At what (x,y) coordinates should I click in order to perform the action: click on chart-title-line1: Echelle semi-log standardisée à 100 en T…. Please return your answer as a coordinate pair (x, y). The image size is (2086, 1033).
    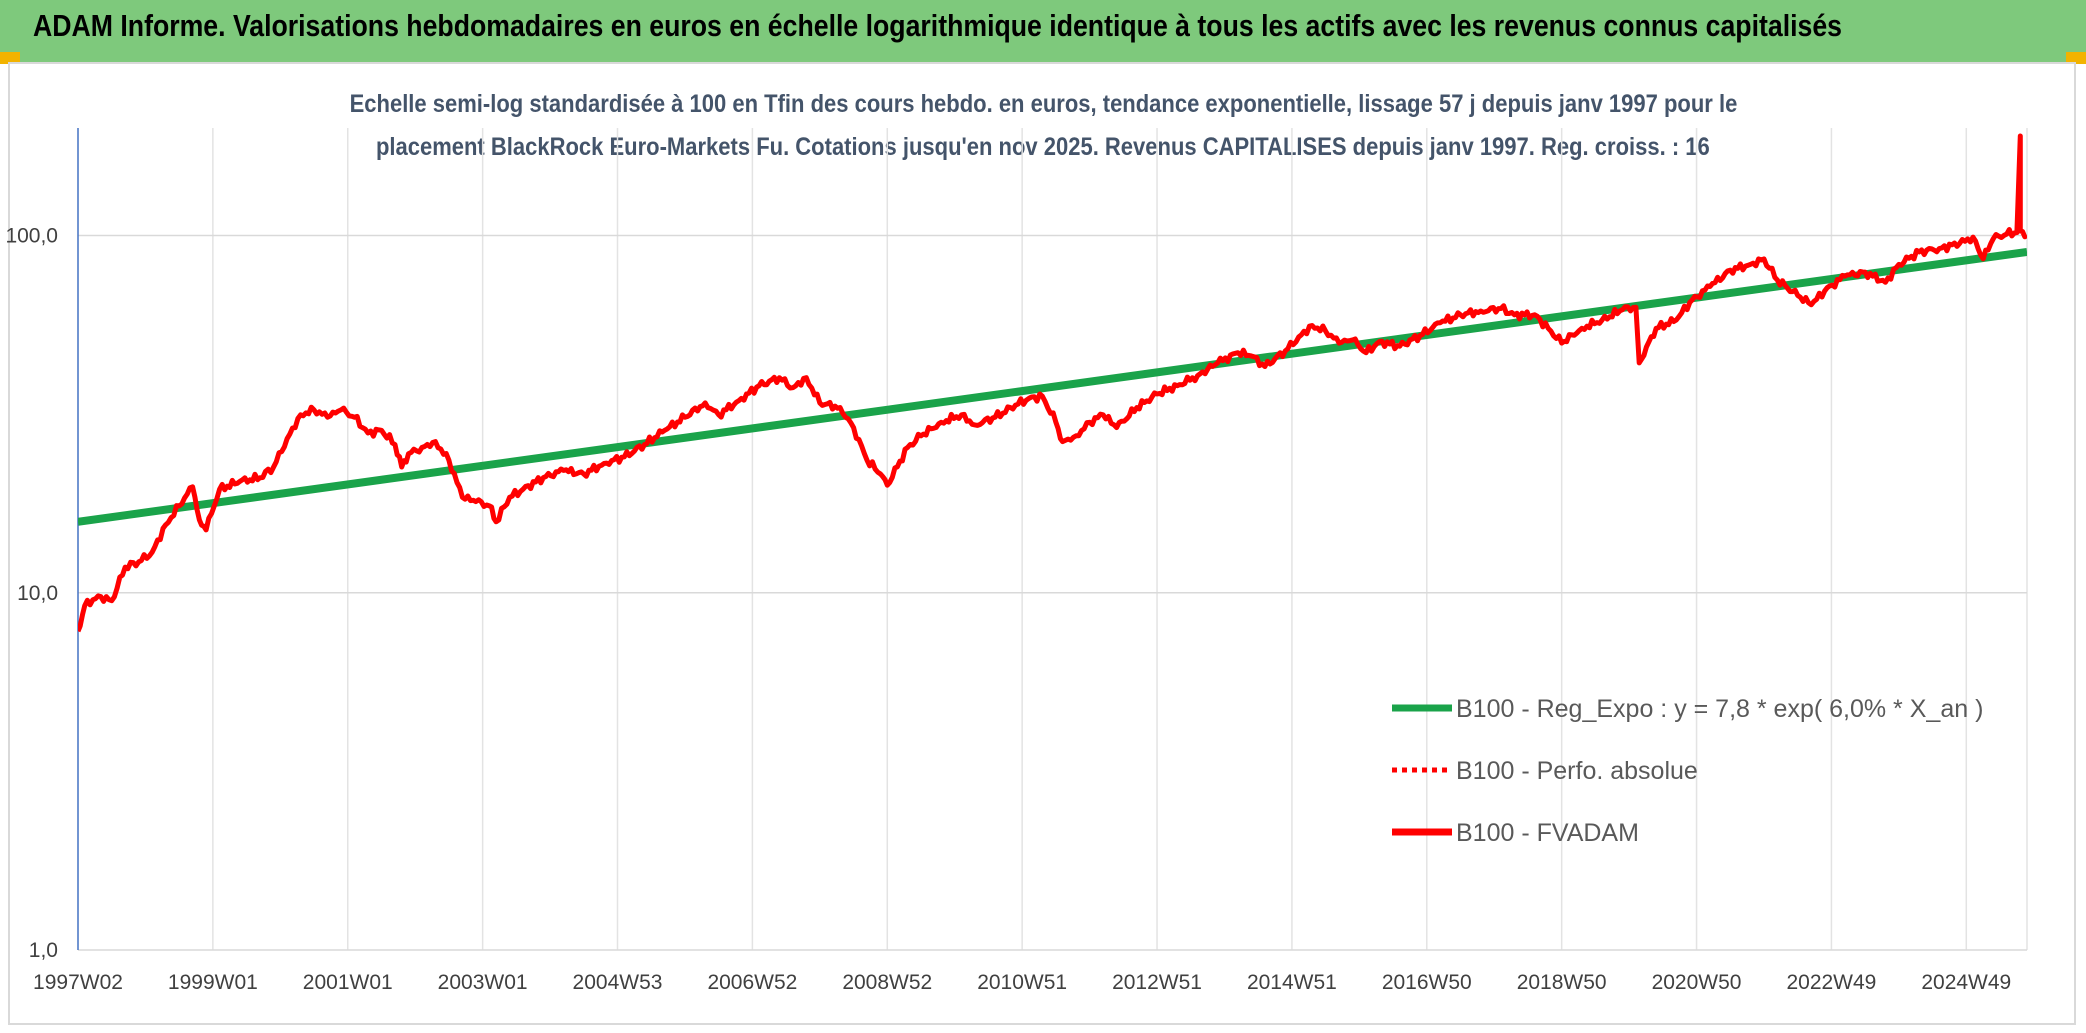
    Looking at the image, I should click on (1043, 104).